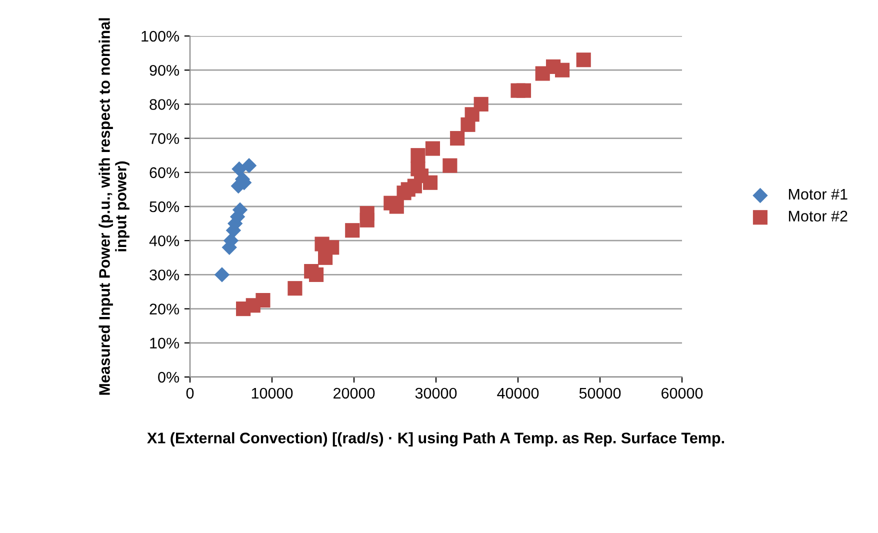  I want to click on x-tick-label: 0, so click(190, 393).